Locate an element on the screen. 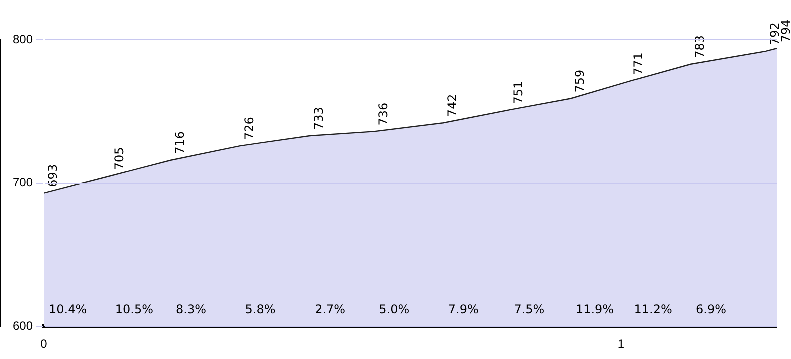 Image resolution: width=791 pixels, height=359 pixels. annotation: 6.9% is located at coordinates (711, 309).